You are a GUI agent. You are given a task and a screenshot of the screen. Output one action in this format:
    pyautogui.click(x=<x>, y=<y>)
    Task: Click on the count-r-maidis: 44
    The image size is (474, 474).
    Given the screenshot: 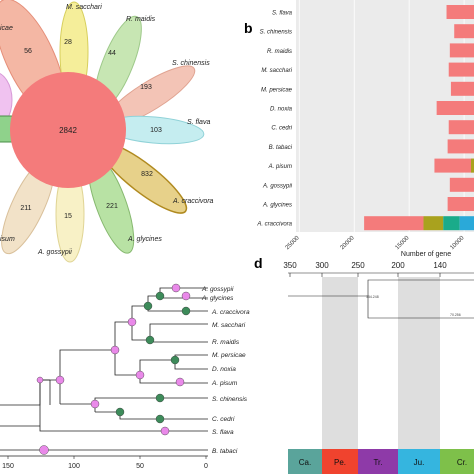 What is the action you would take?
    pyautogui.click(x=112, y=53)
    